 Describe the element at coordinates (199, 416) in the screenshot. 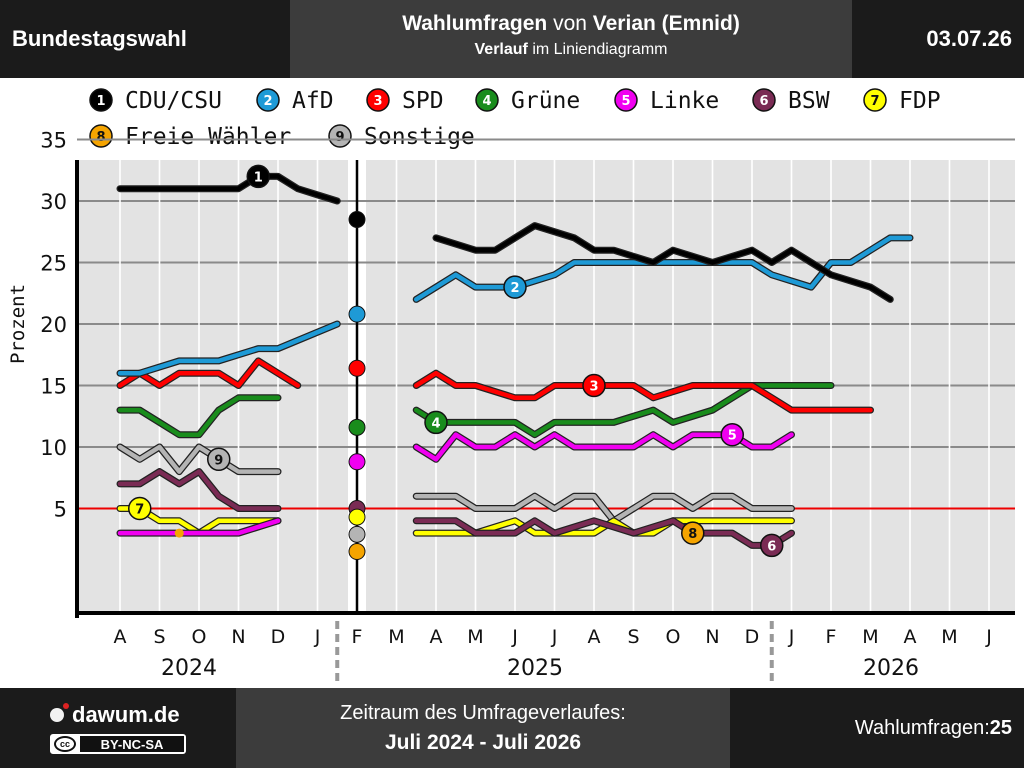

I see `series-line-gr-ne` at that location.